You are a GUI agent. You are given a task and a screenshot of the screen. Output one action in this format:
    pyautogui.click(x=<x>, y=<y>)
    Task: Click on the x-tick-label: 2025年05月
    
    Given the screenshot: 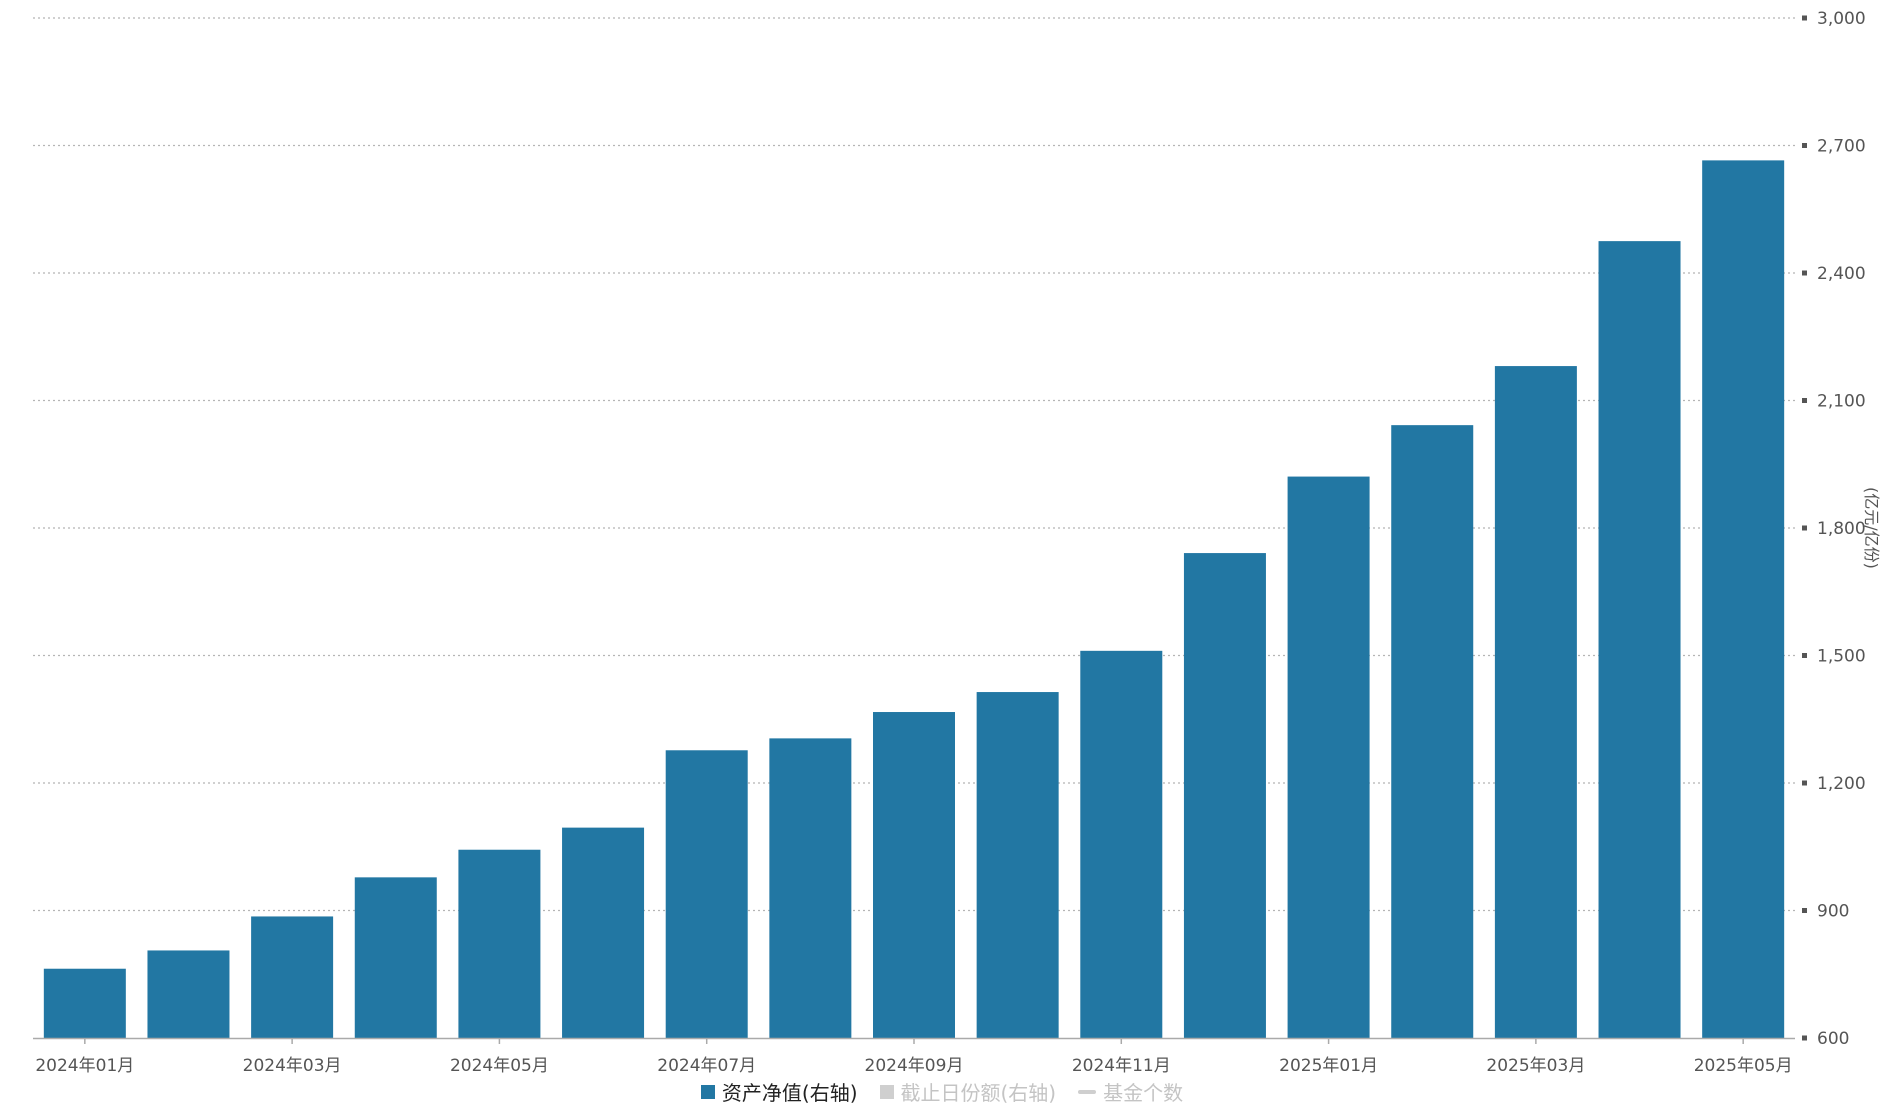 What is the action you would take?
    pyautogui.click(x=1743, y=1066)
    